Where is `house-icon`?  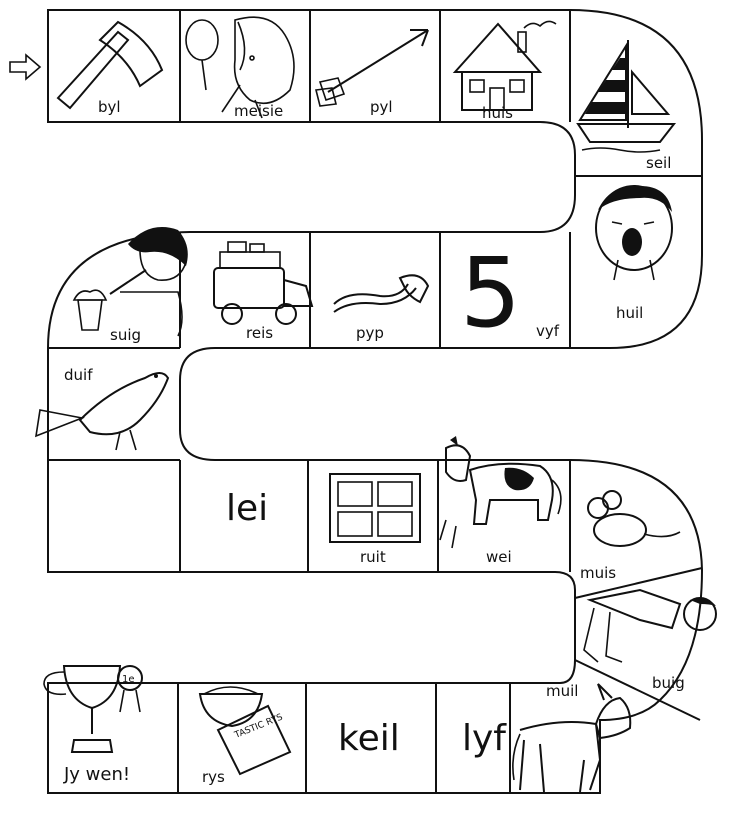
house-icon is located at coordinates (504, 65).